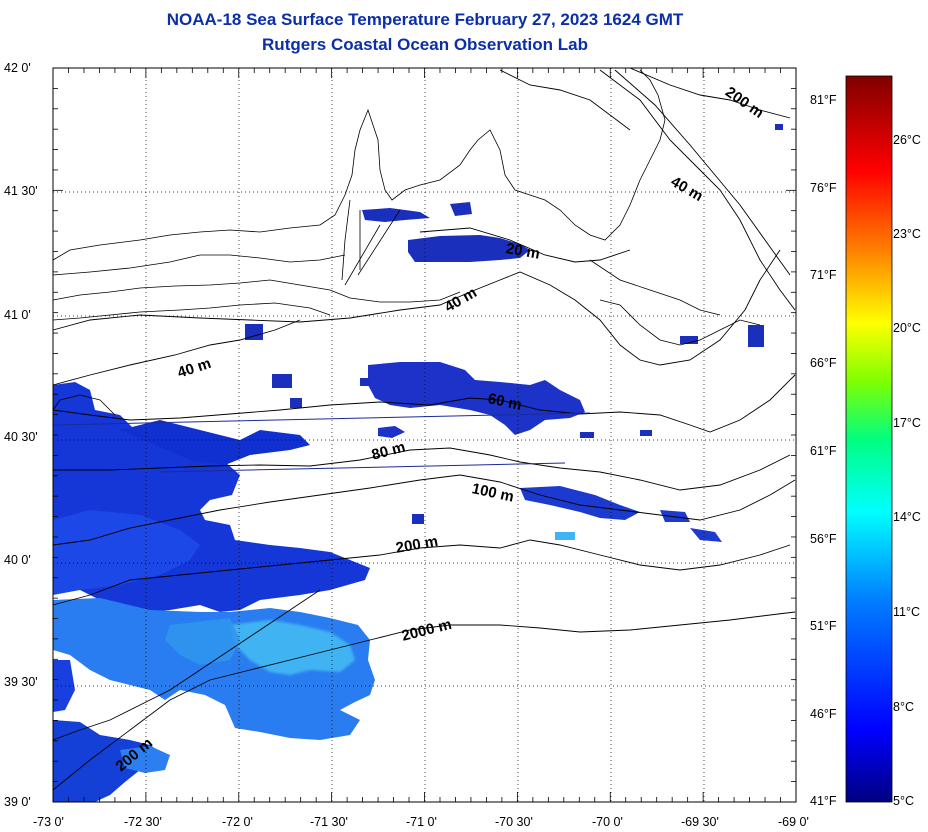 This screenshot has height=832, width=928. Describe the element at coordinates (321, 442) in the screenshot. I see `track-lines` at that location.